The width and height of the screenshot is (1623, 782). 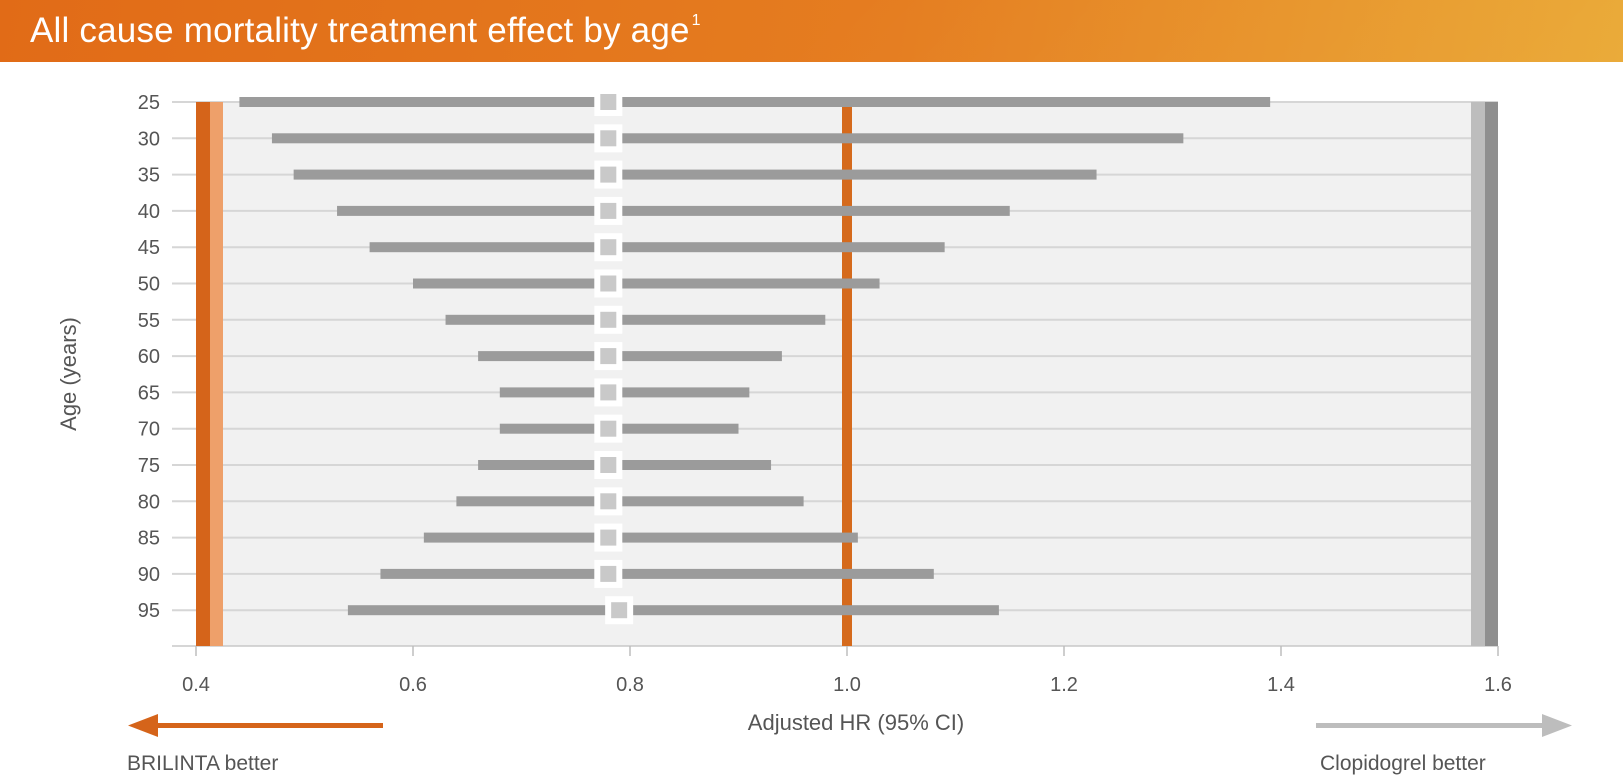 I want to click on brilinta-band-light, so click(x=216, y=374).